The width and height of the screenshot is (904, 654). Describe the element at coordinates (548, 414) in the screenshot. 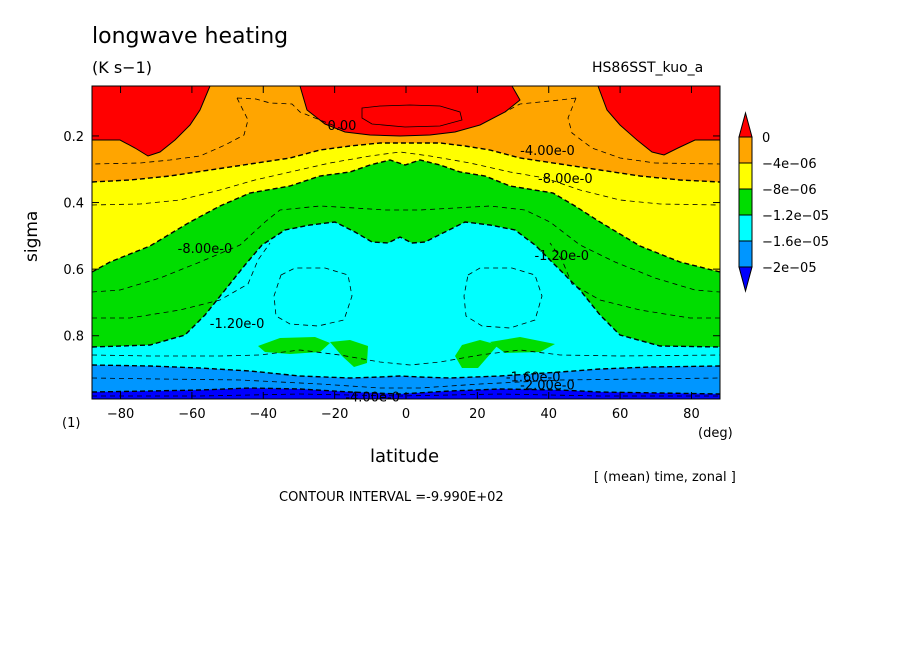

I see `x-tick-label: 40` at that location.